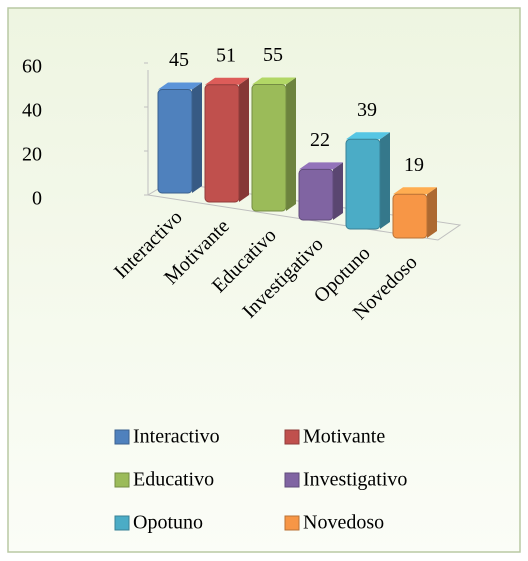  Describe the element at coordinates (226, 55) in the screenshot. I see `value-label: 51` at that location.